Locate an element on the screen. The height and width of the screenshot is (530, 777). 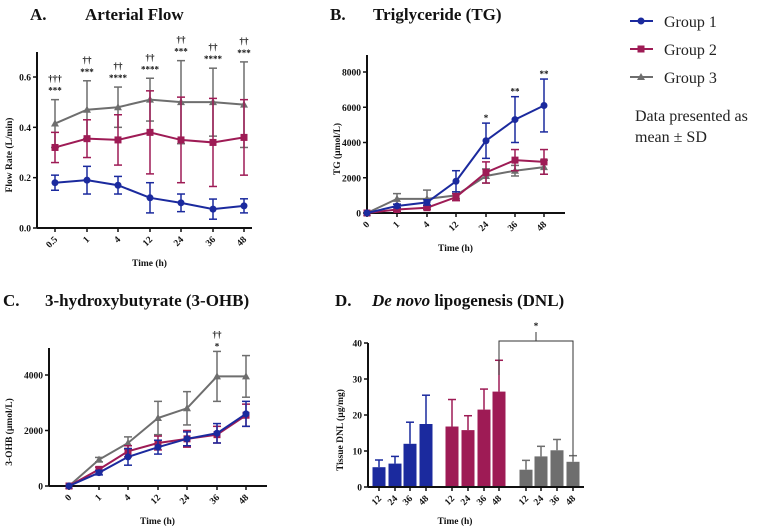
panel-a-title: Arterial Flow is located at coordinates (134, 14).